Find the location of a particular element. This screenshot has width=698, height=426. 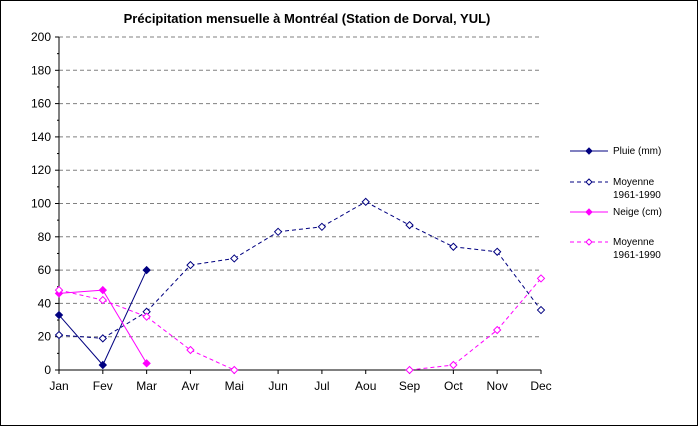

x-tick-label: Jul is located at coordinates (321, 386).